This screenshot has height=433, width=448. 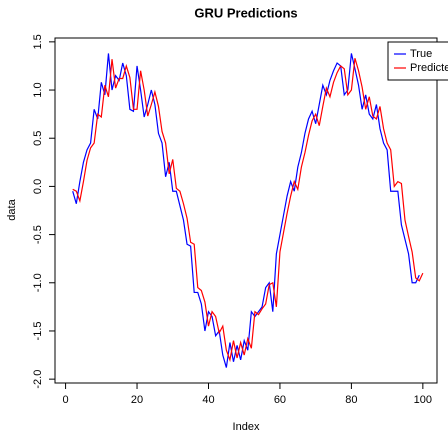 I want to click on y-tick-label: -1.5, so click(x=38, y=330).